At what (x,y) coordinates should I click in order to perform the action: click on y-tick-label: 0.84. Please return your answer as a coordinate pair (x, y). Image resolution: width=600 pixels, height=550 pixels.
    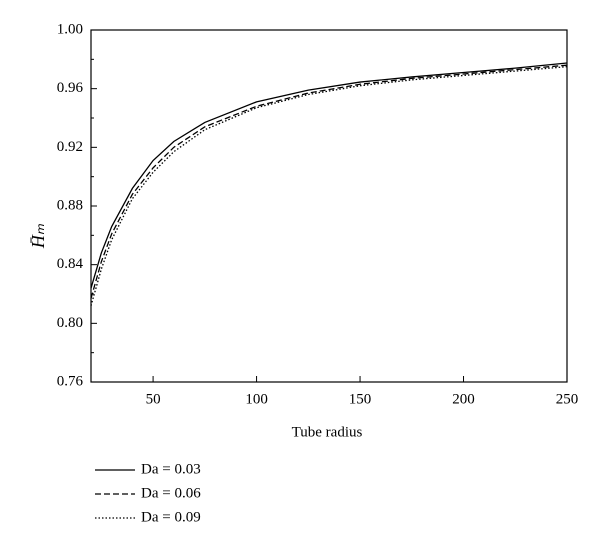
    Looking at the image, I should click on (70, 264).